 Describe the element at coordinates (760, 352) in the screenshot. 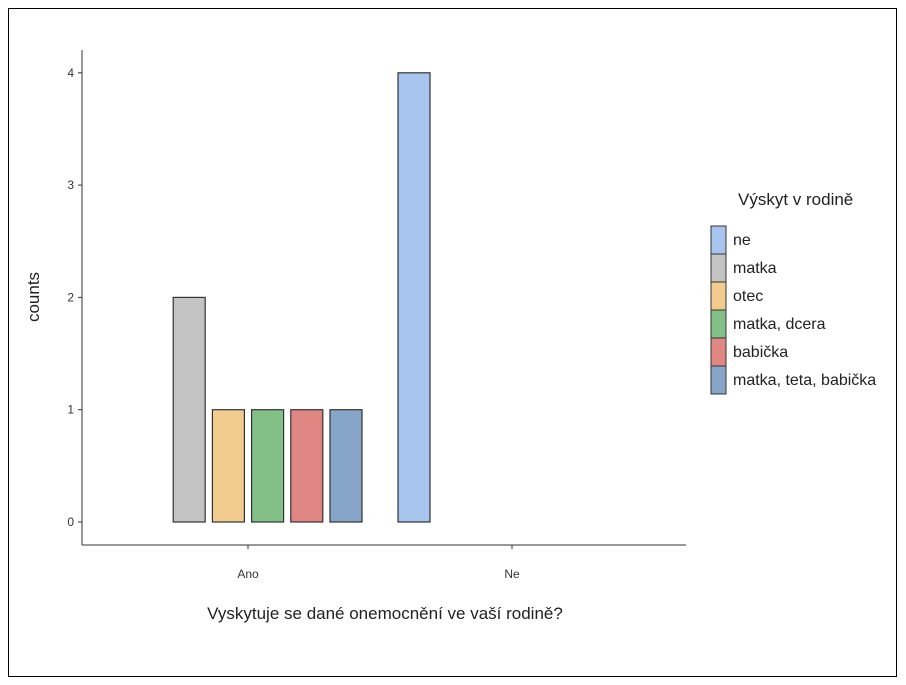

I see `legend-label: babička` at that location.